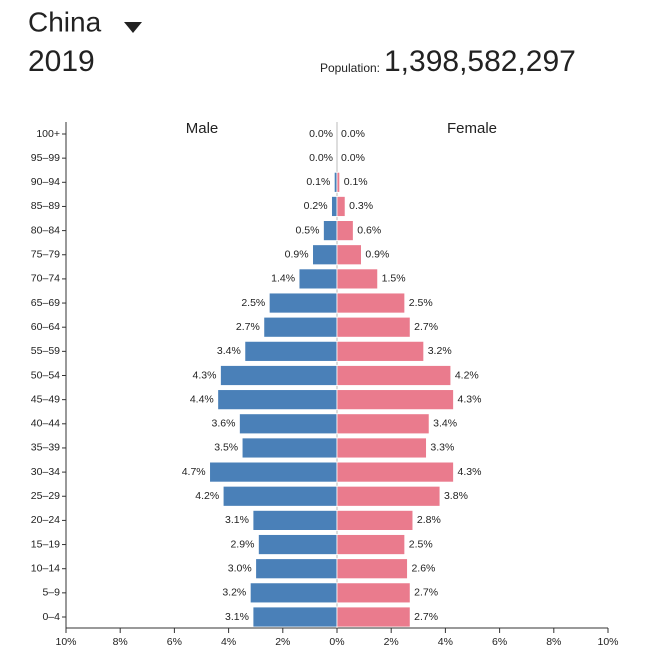 This screenshot has width=649, height=669. I want to click on value-label: 4.4%, so click(202, 399).